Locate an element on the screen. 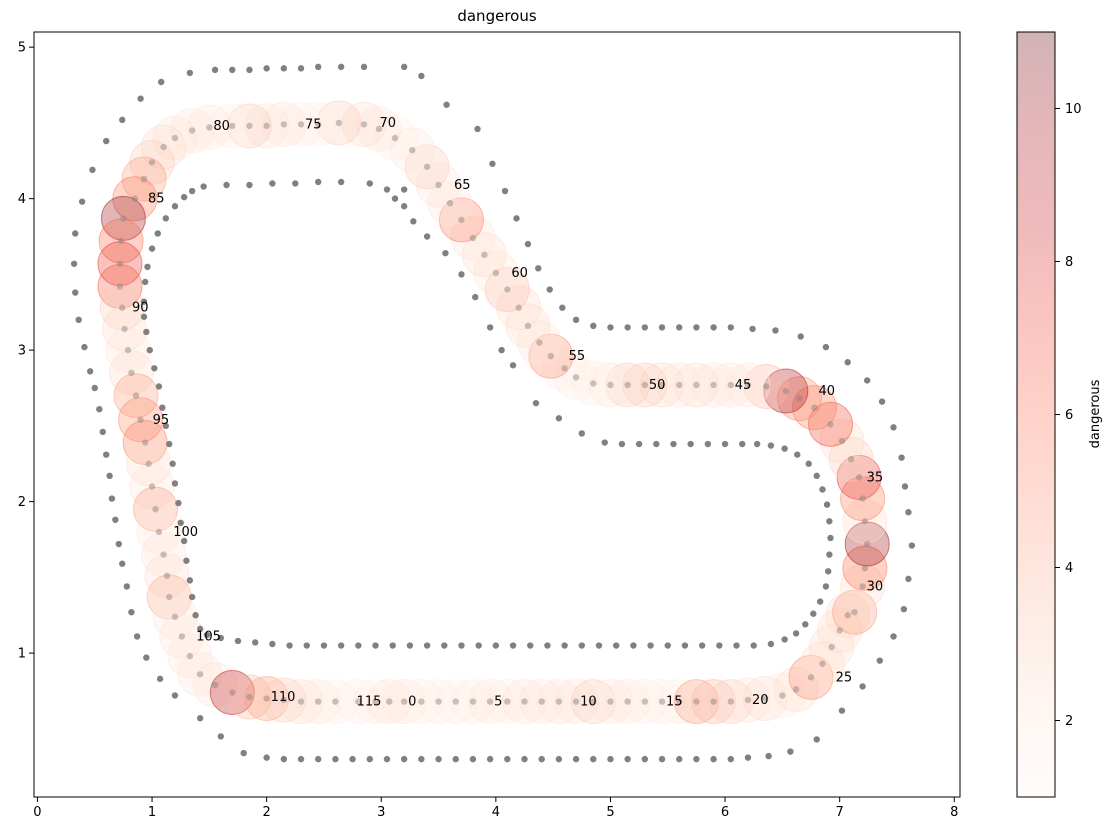 The width and height of the screenshot is (1112, 834). colorbar-gradient is located at coordinates (1036, 414).